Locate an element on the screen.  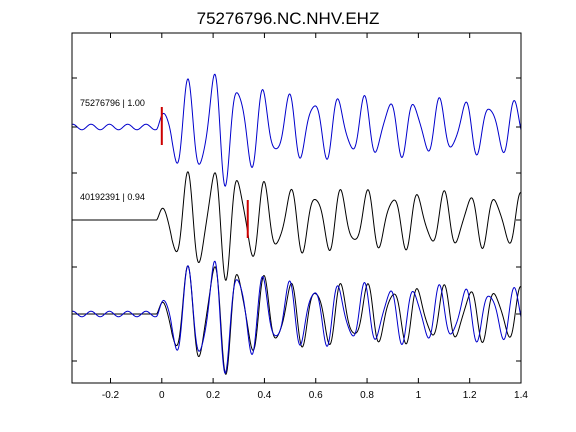
x-tick-label: 0.6 is located at coordinates (316, 395).